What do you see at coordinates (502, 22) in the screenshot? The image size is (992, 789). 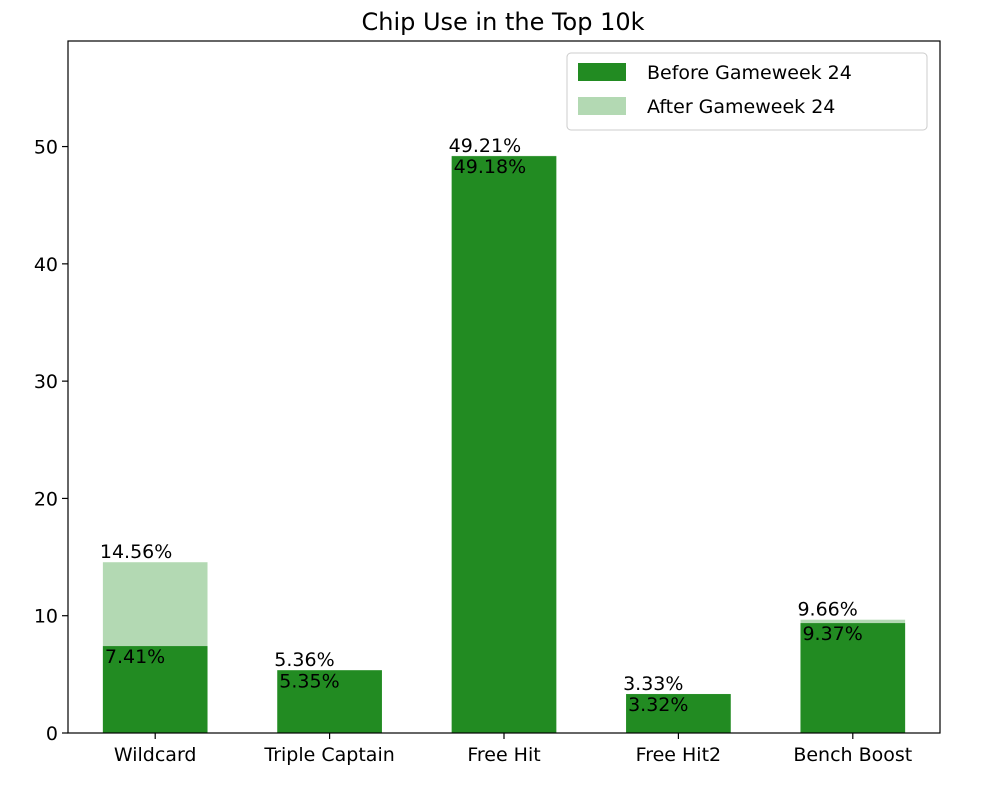 I see `chart-title: Chip Use in the Top 10k` at bounding box center [502, 22].